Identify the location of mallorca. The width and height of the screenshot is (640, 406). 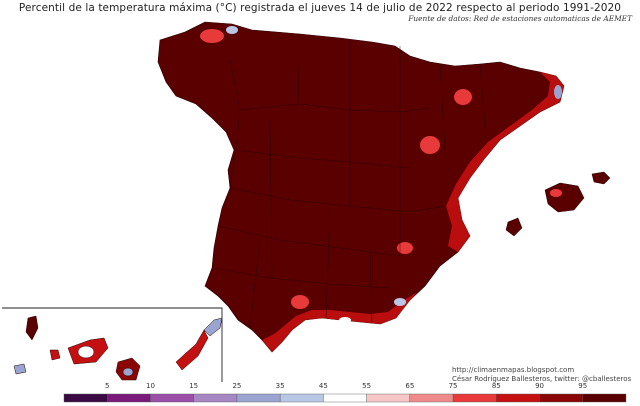
(564, 197).